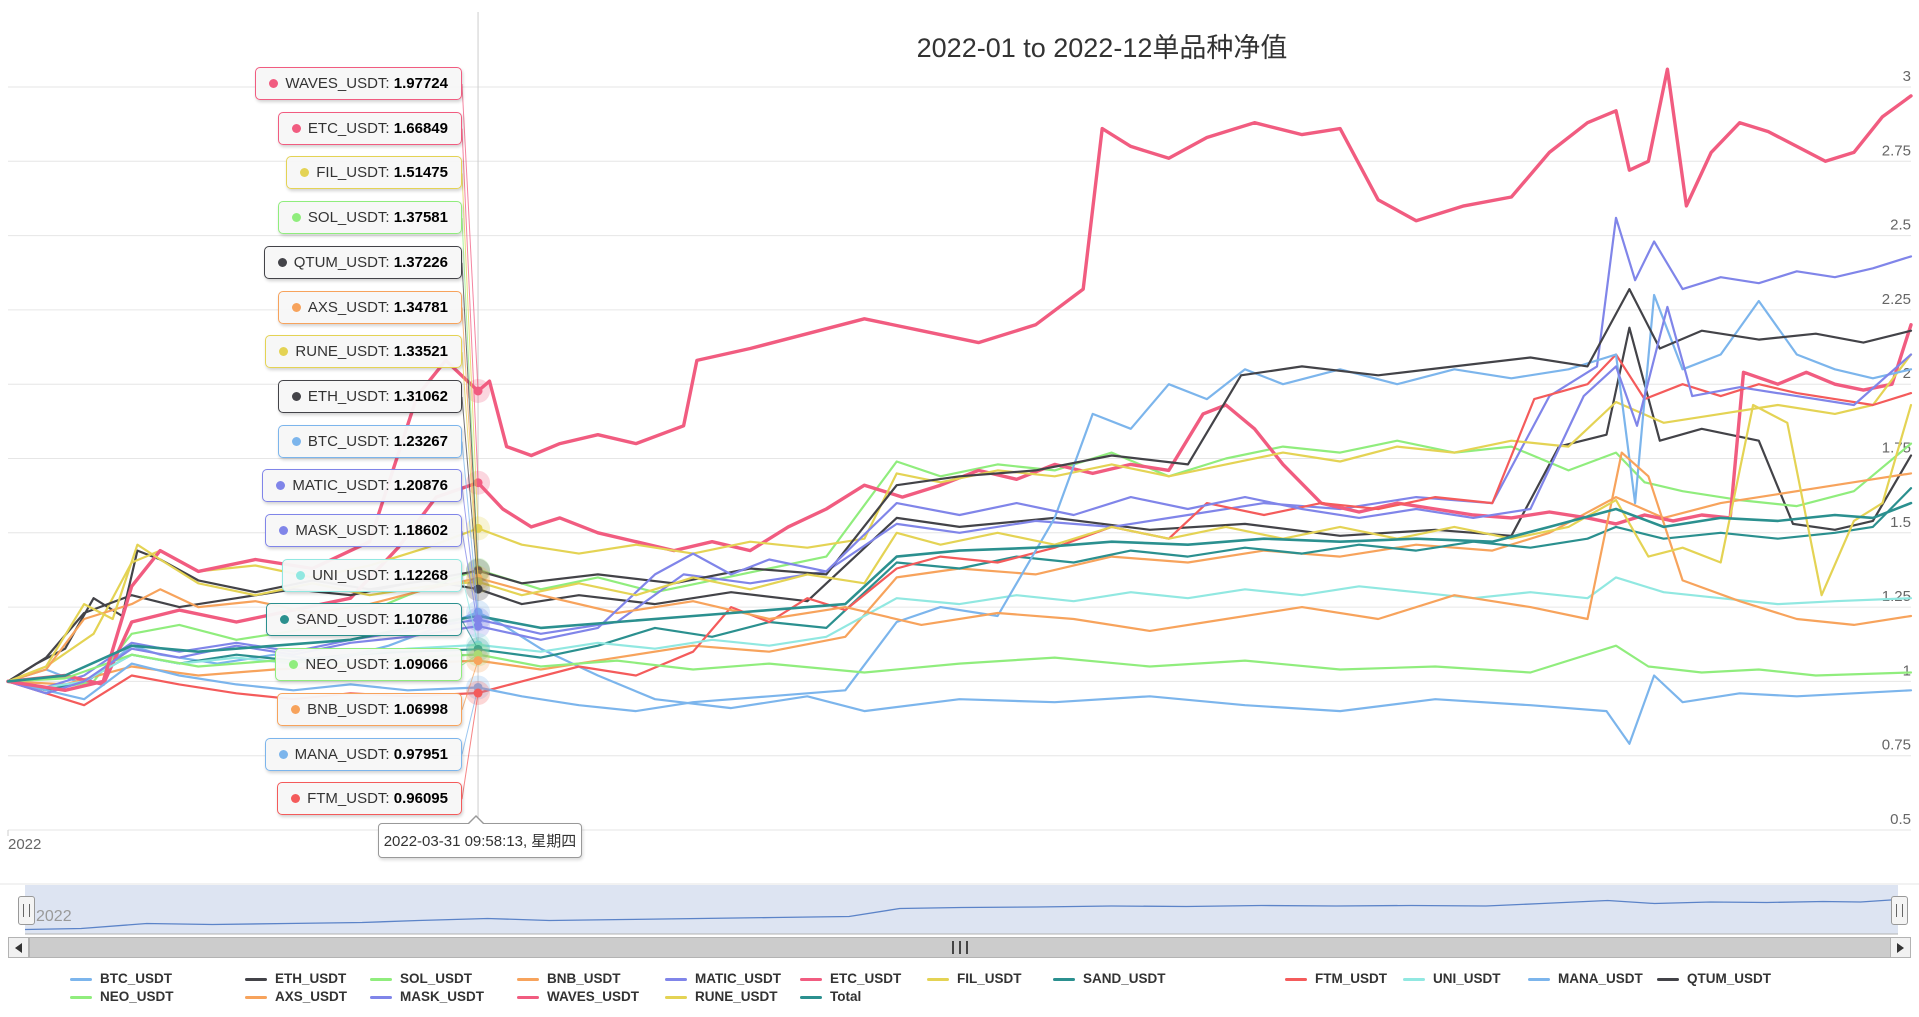 Image resolution: width=1919 pixels, height=1017 pixels. What do you see at coordinates (1351, 978) in the screenshot?
I see `legend-label: FTM_USDT` at bounding box center [1351, 978].